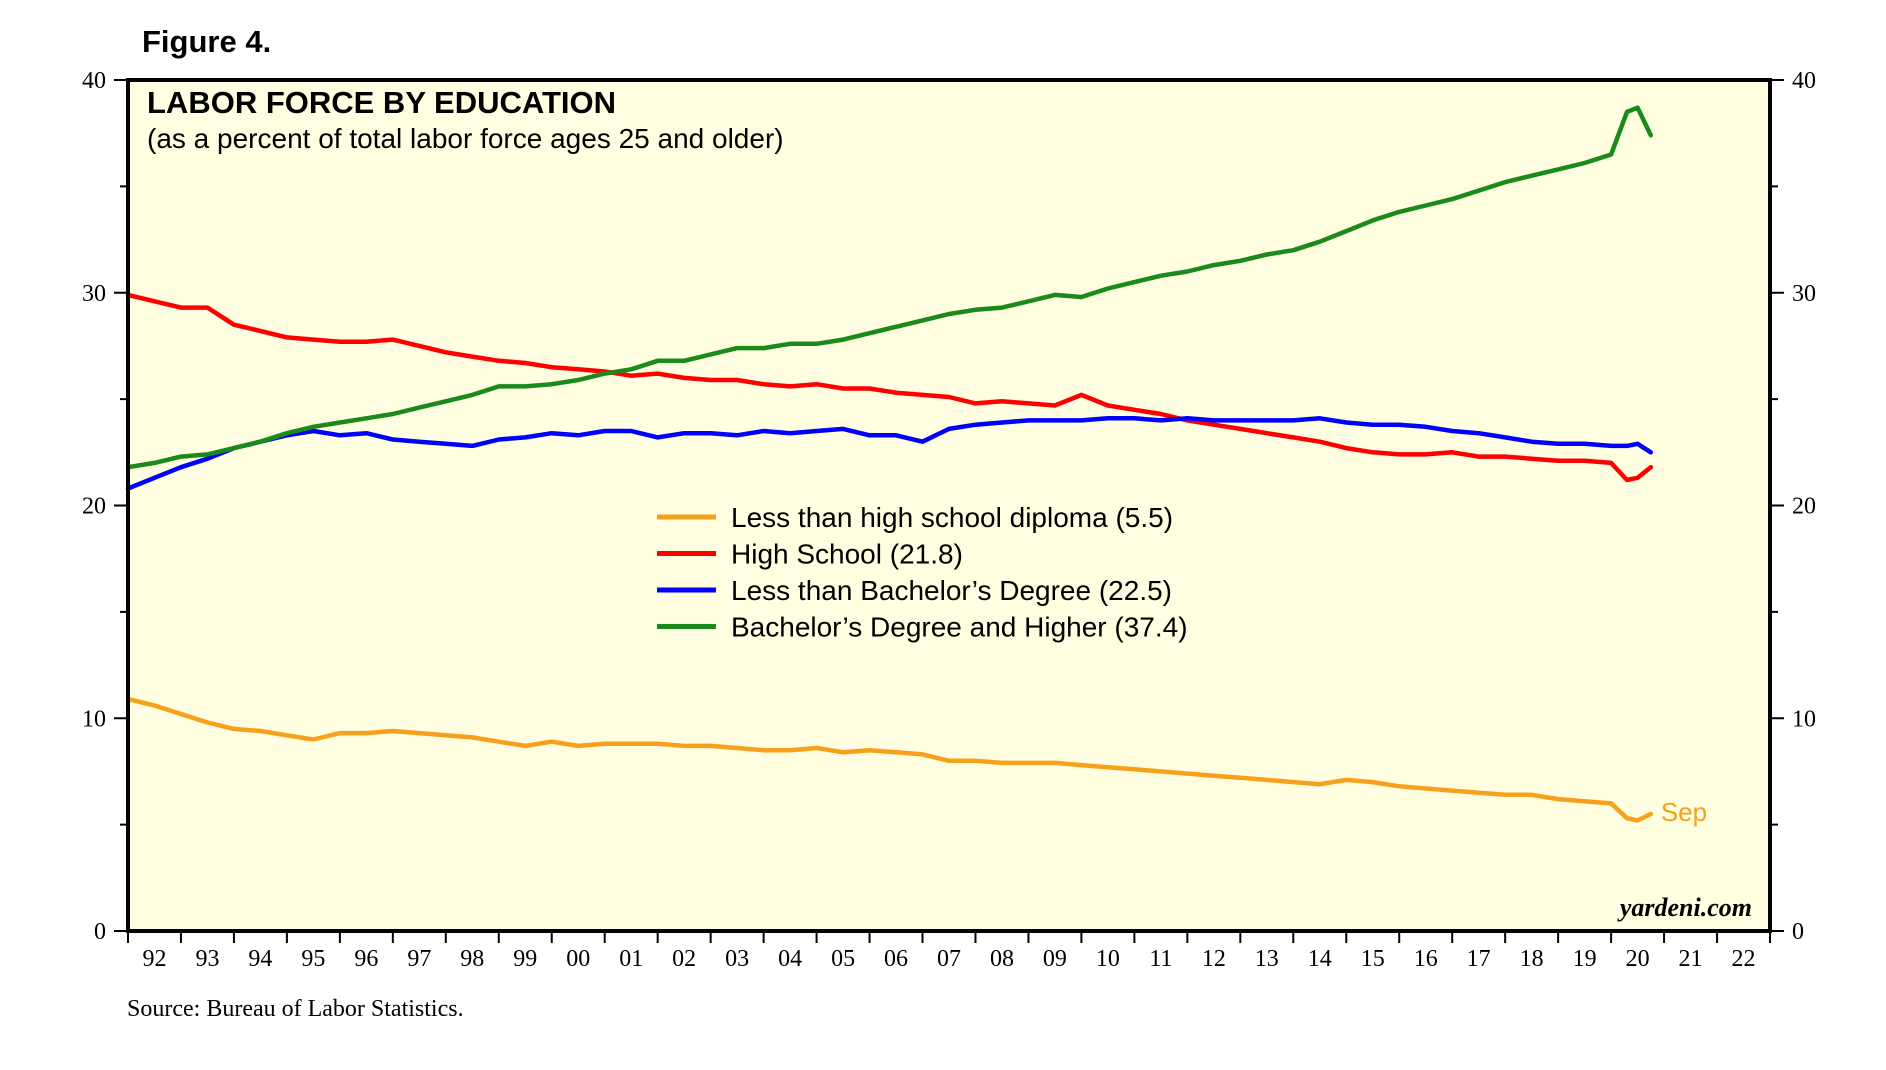 The image size is (1886, 1070). Describe the element at coordinates (260, 959) in the screenshot. I see `x-tick-label: 94` at that location.